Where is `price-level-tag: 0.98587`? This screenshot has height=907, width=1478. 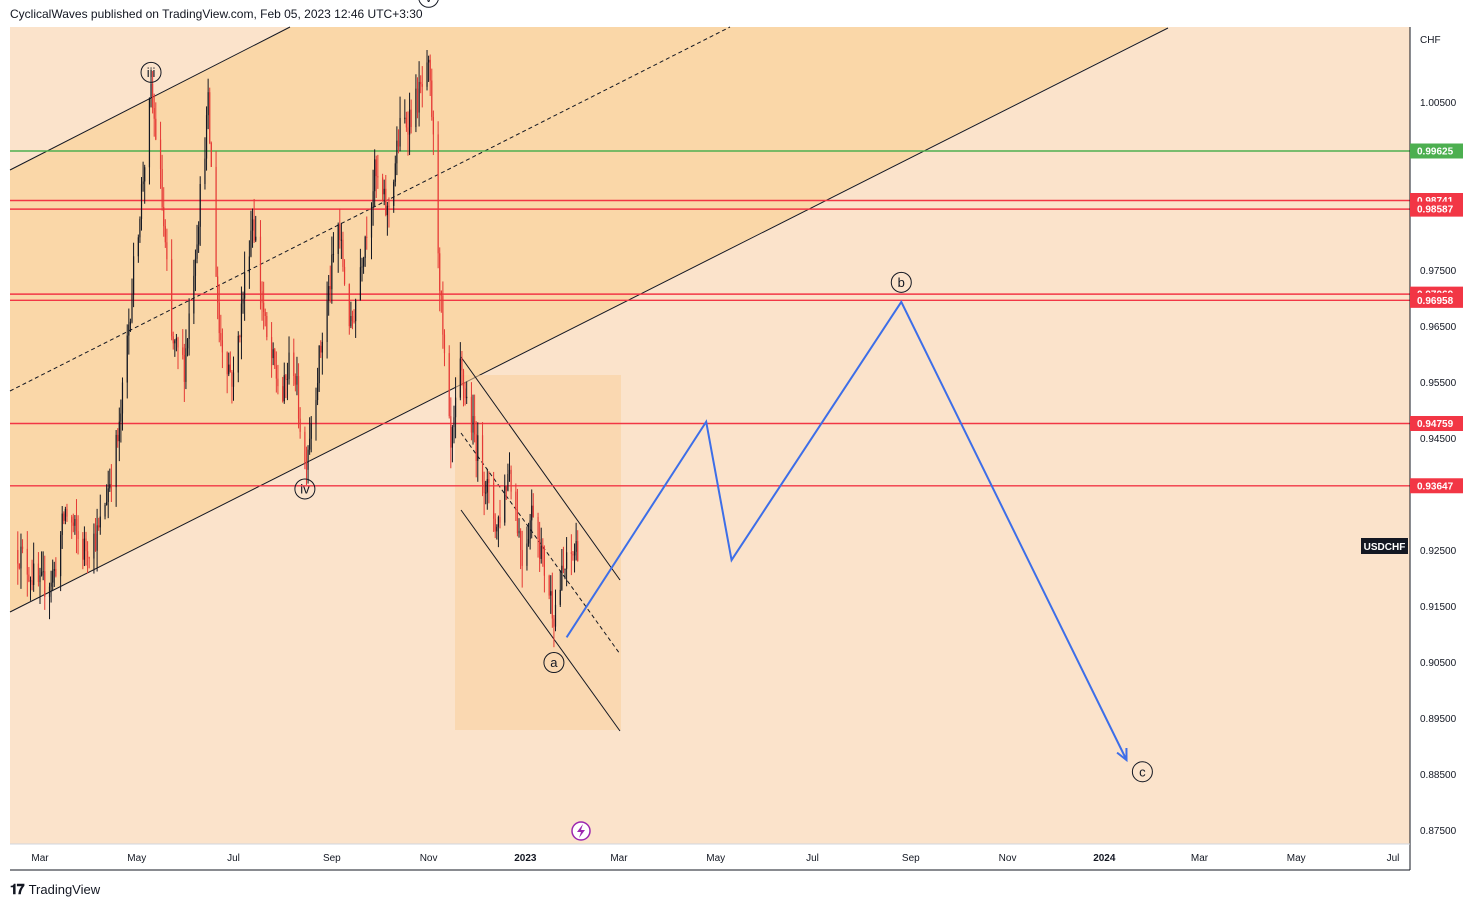
price-level-tag: 0.98587 is located at coordinates (1436, 209).